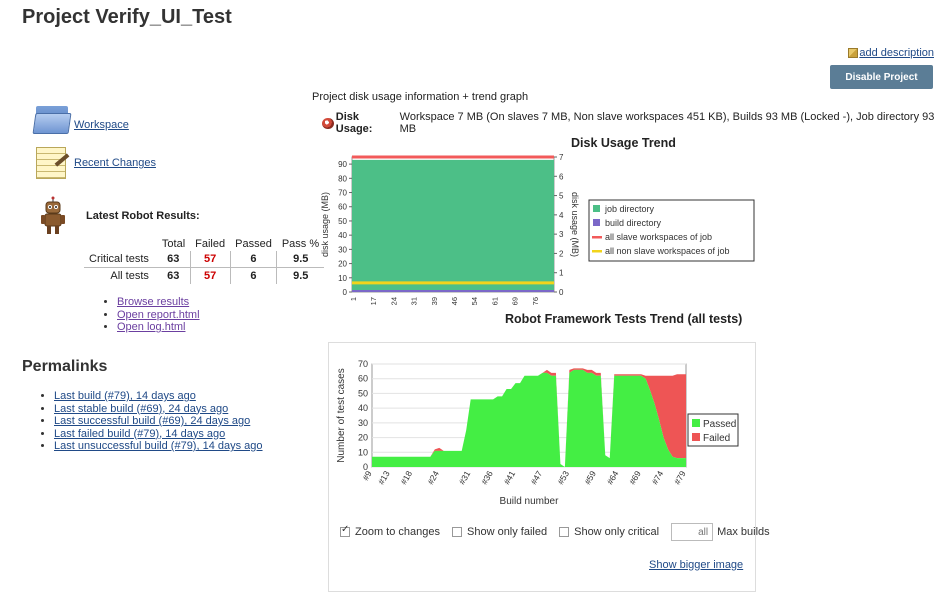 The image size is (944, 592). I want to click on table-row: Critical tests 63 57 6 9.5, so click(204, 259).